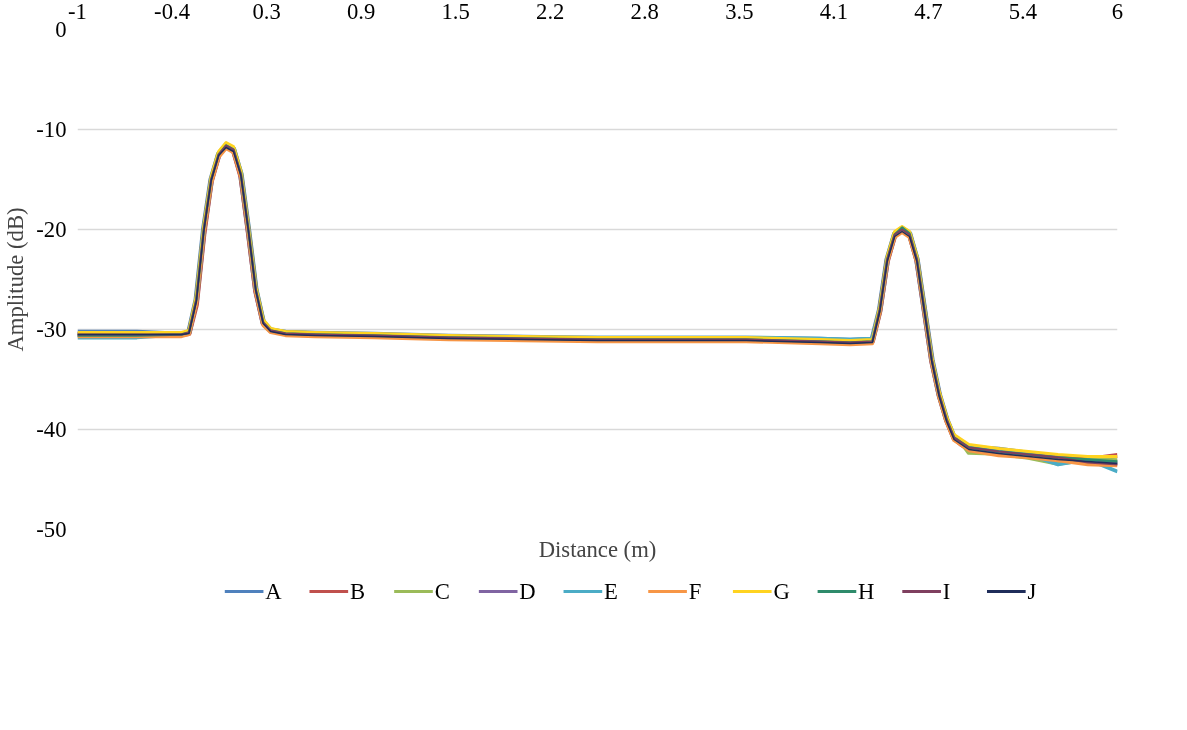  What do you see at coordinates (597, 549) in the screenshot?
I see `x-axis-title: Distance (m)` at bounding box center [597, 549].